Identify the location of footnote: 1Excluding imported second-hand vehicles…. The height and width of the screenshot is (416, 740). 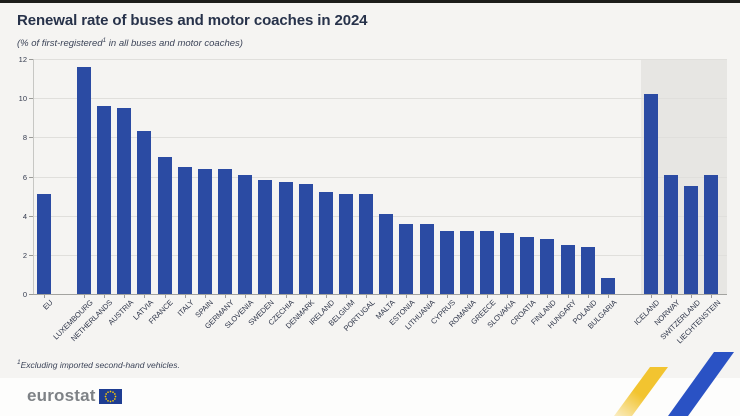
(98, 364).